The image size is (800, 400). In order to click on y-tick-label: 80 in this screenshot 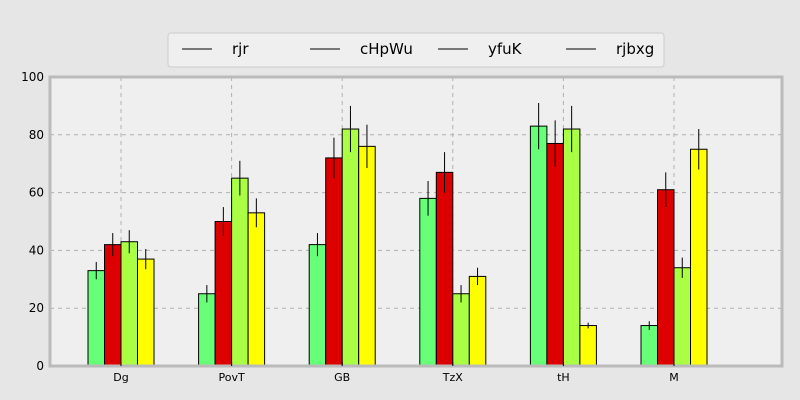, I will do `click(36, 135)`.